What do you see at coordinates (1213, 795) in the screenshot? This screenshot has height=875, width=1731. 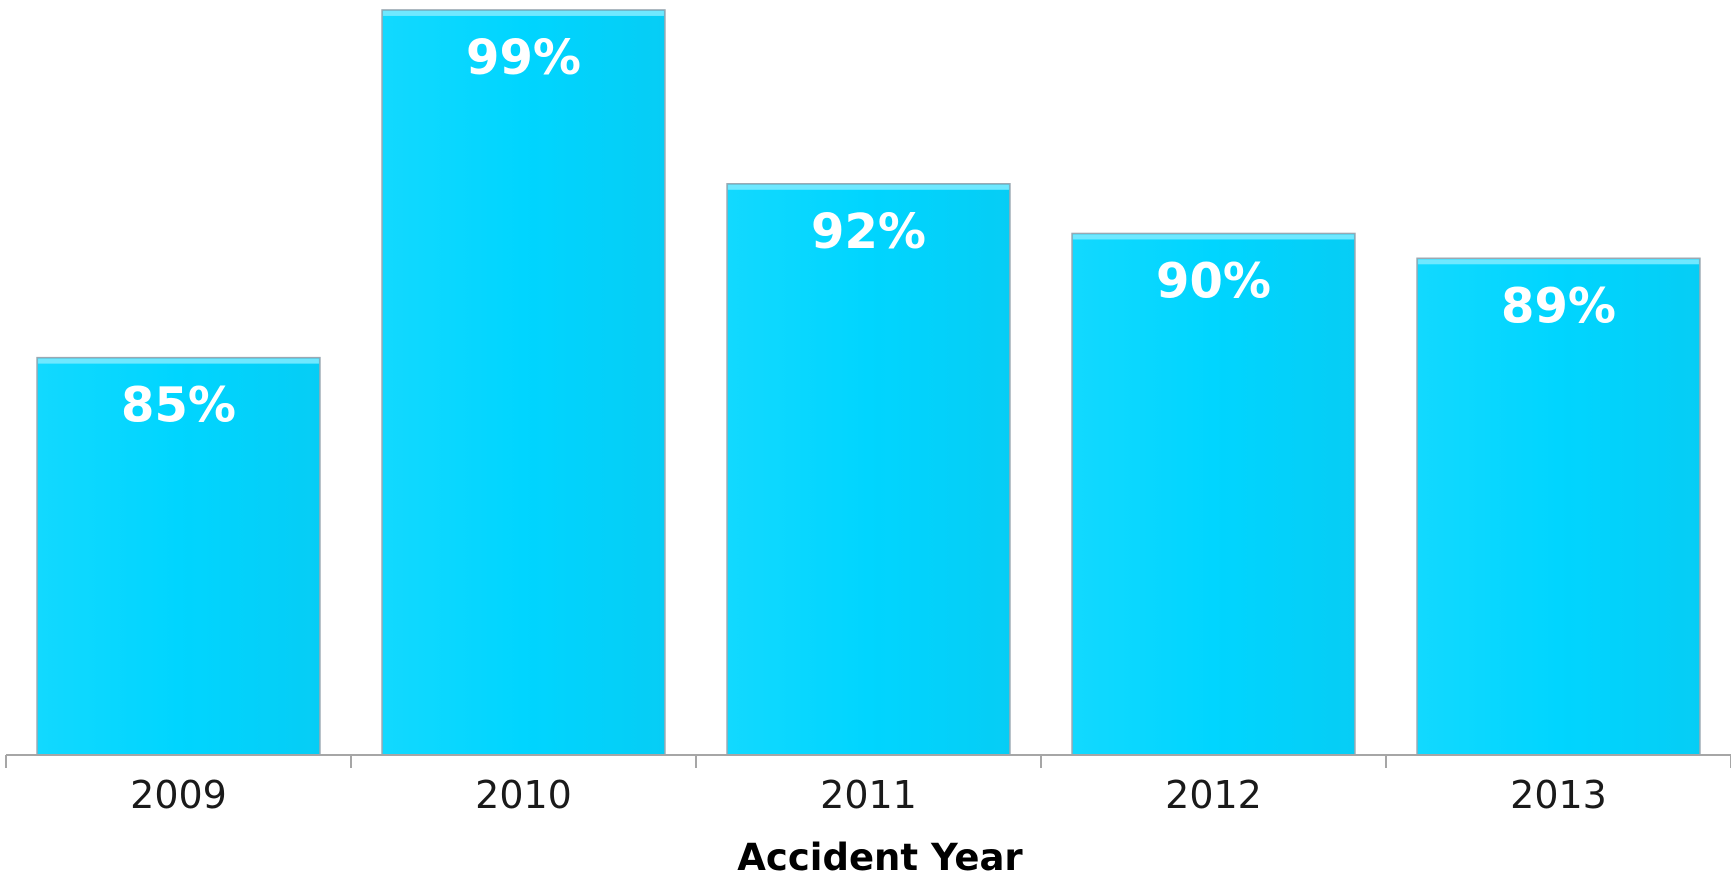 I see `x-tick-label-2012: 2012` at bounding box center [1213, 795].